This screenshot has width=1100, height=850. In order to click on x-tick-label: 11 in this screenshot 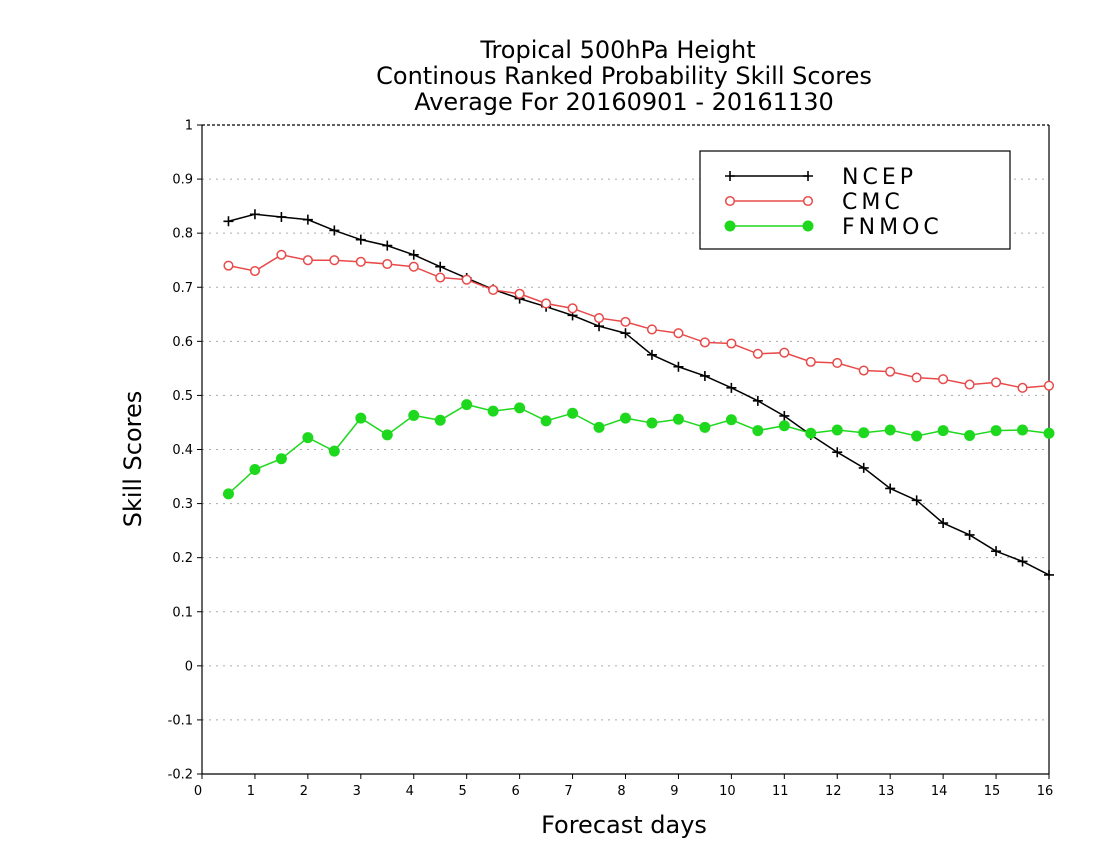, I will do `click(780, 791)`.